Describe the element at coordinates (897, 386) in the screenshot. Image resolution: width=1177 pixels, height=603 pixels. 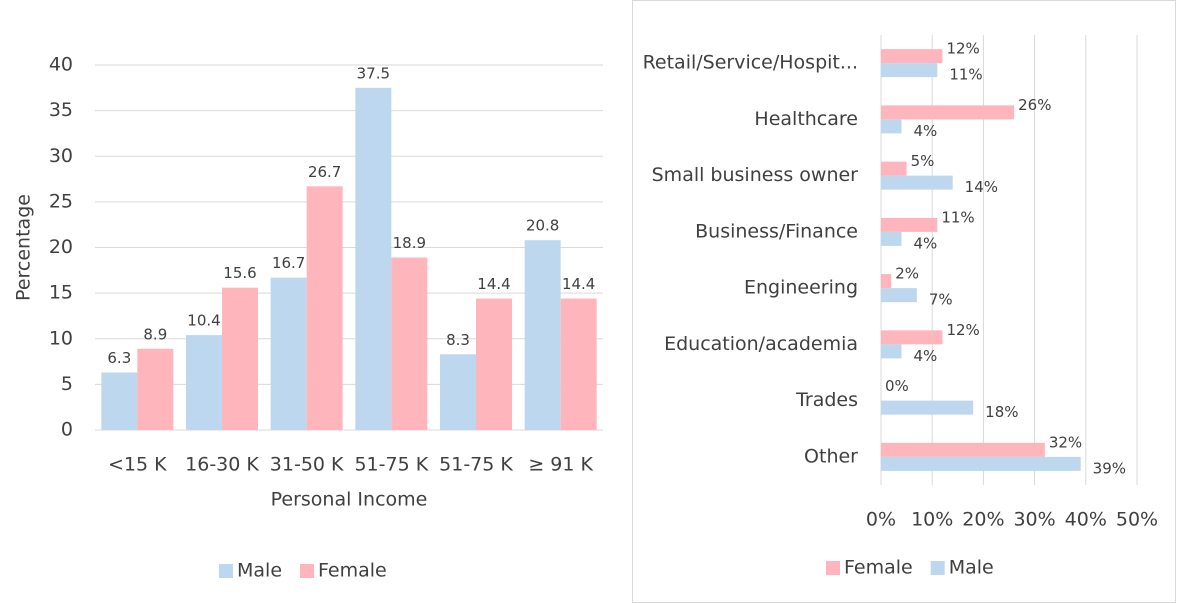
I see `data-label: 0%` at that location.